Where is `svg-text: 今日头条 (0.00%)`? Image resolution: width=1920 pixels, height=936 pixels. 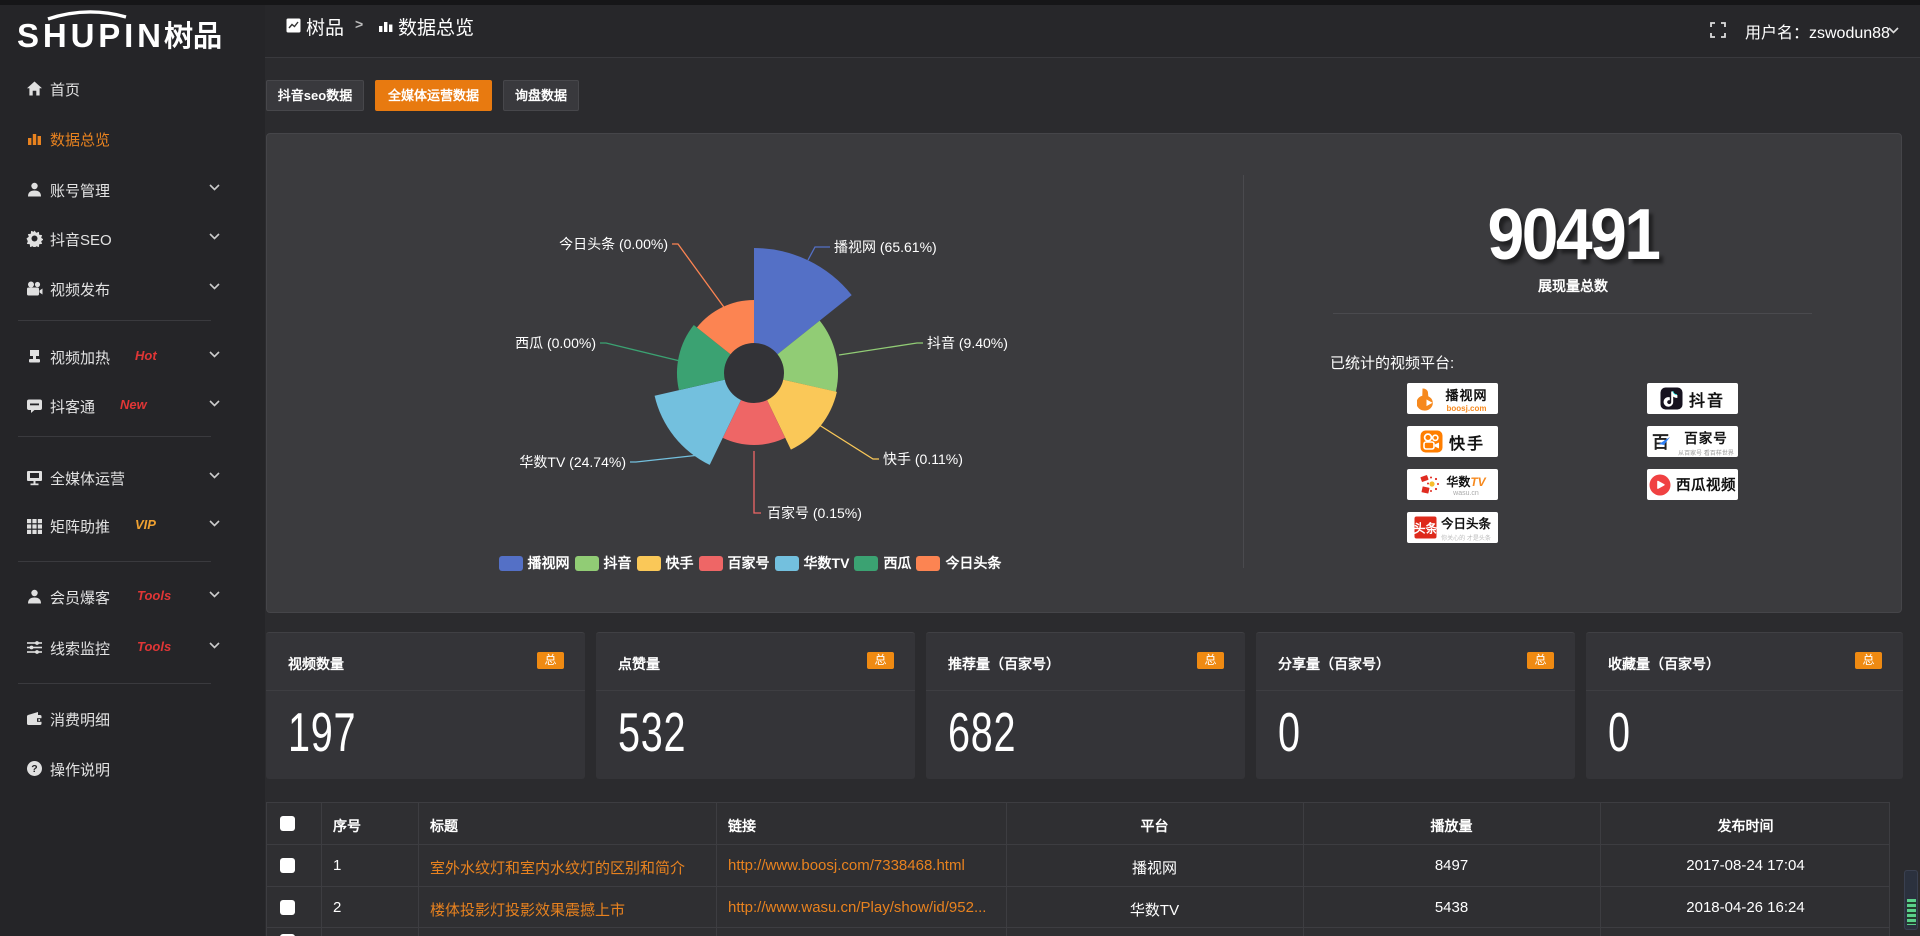 svg-text: 今日头条 (0.00%) is located at coordinates (613, 244).